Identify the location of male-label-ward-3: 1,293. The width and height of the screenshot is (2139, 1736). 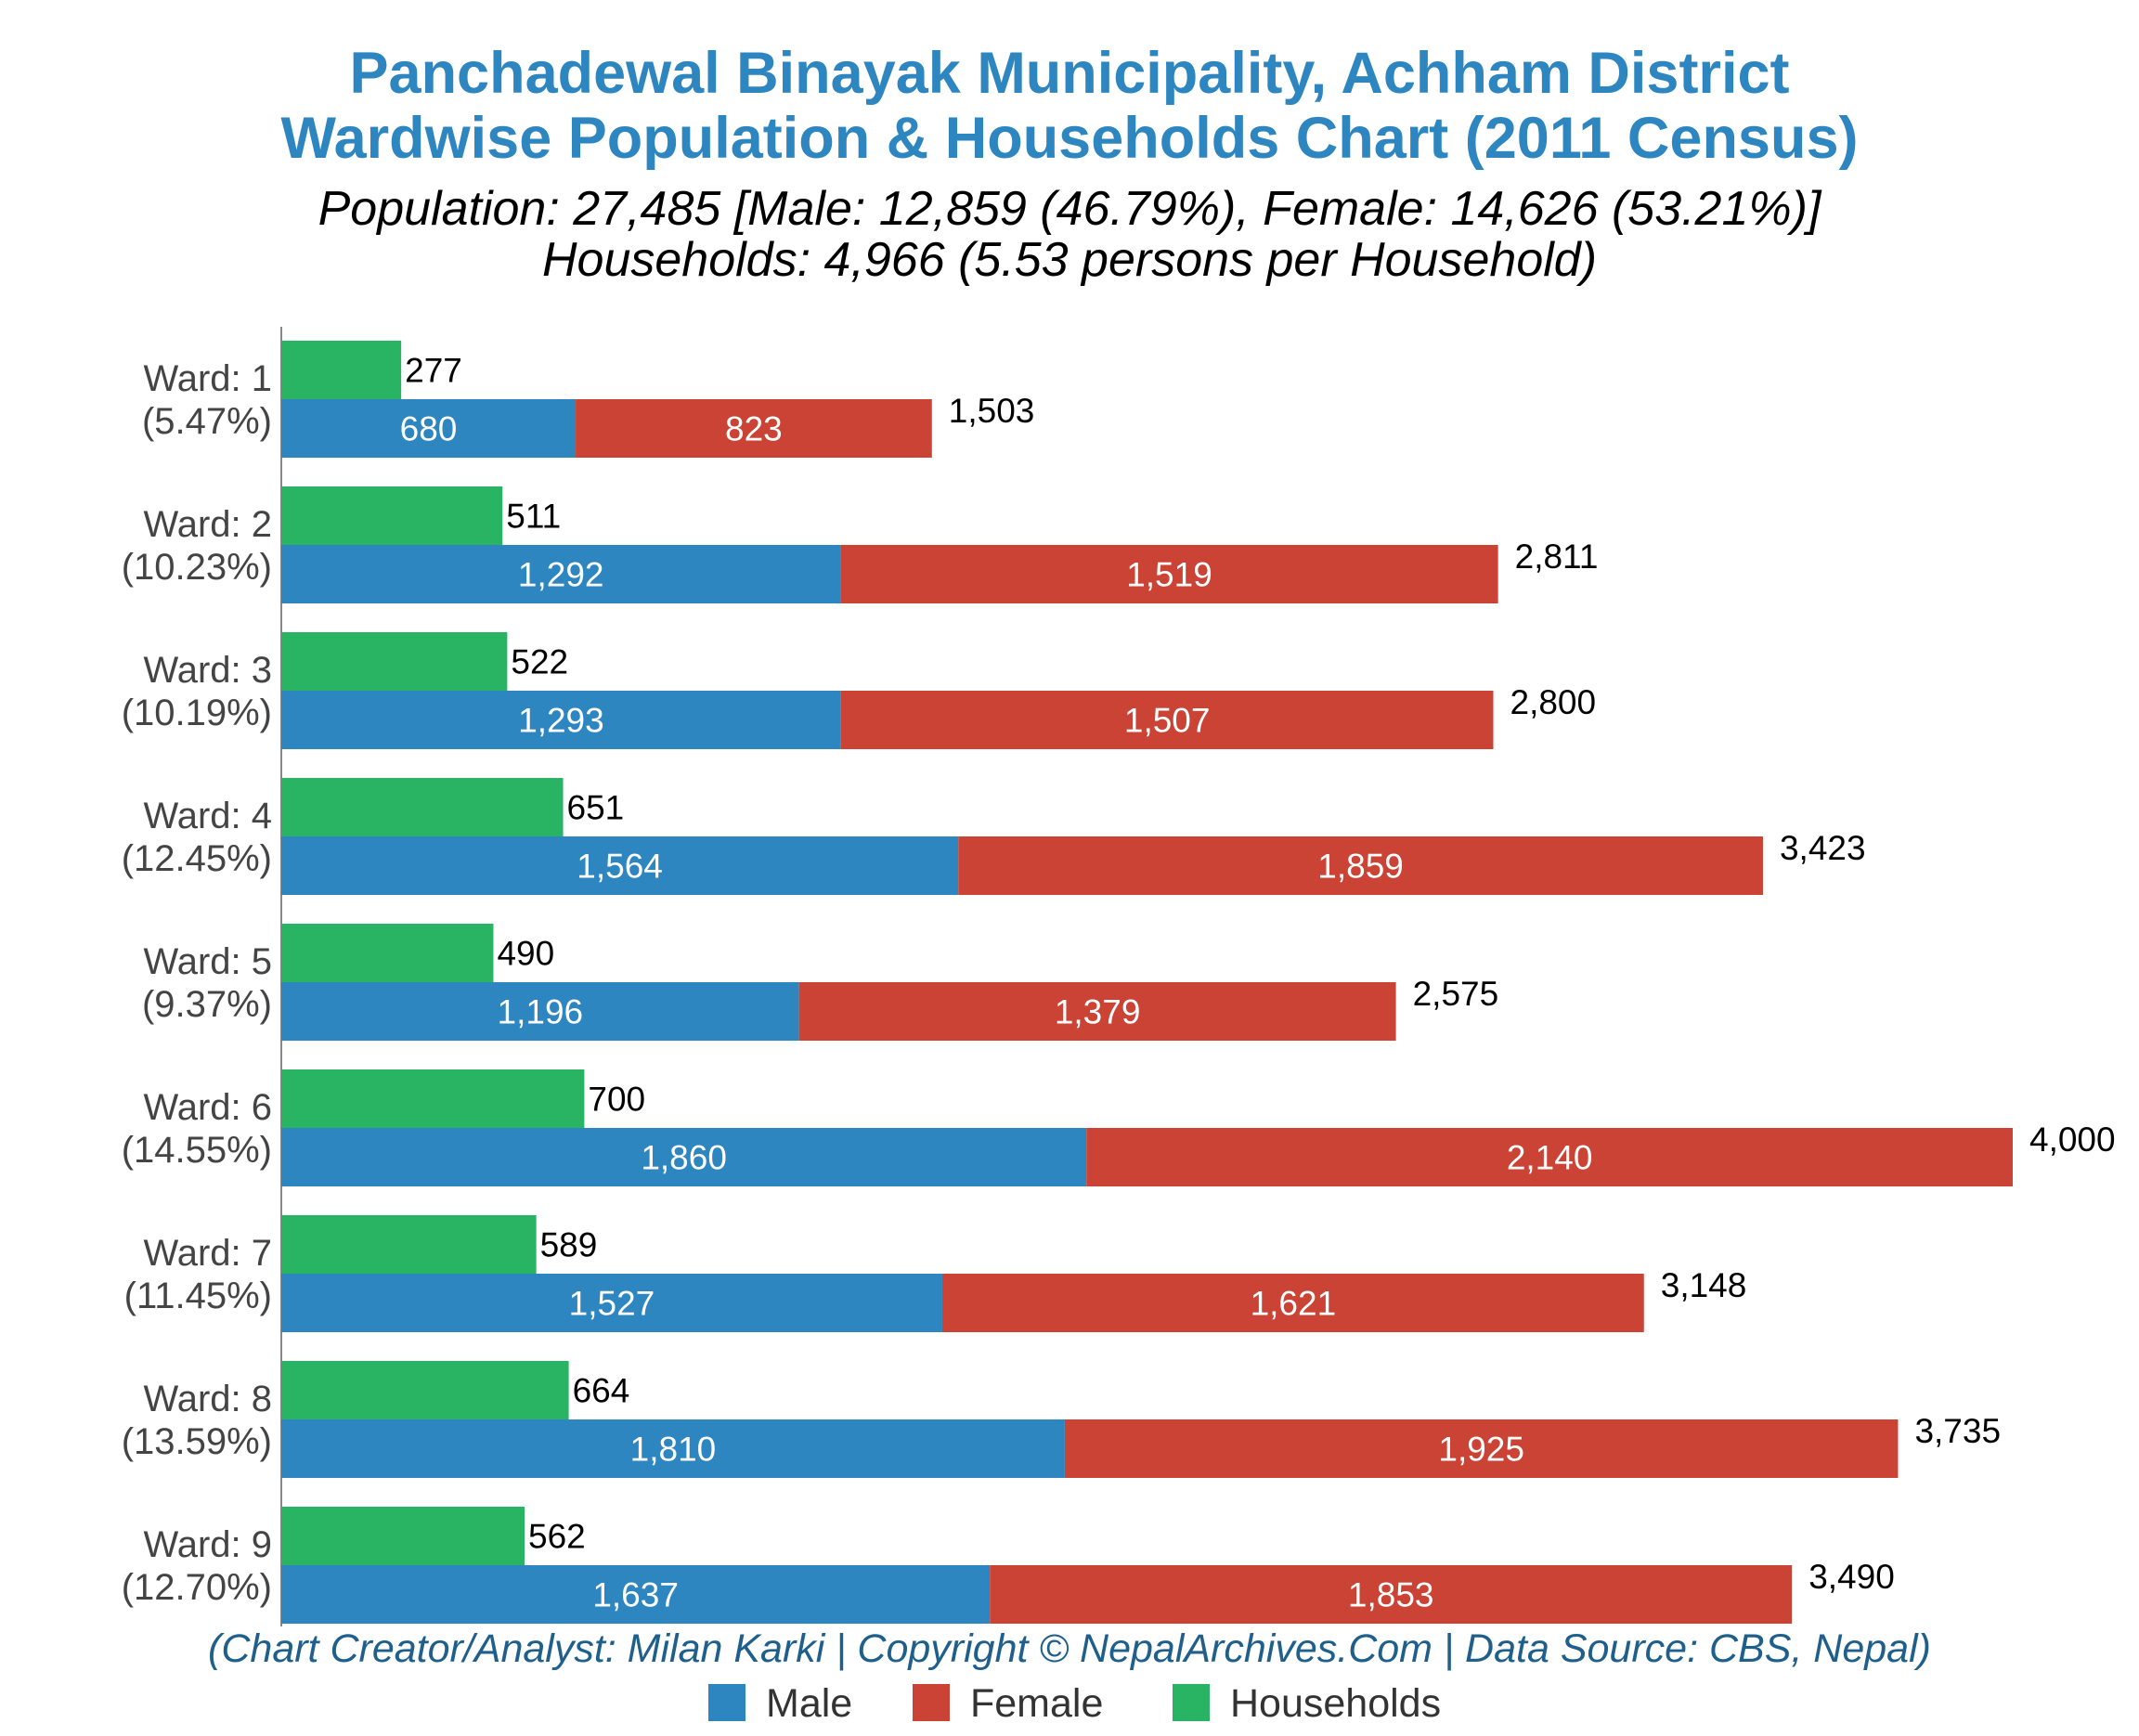
(561, 721).